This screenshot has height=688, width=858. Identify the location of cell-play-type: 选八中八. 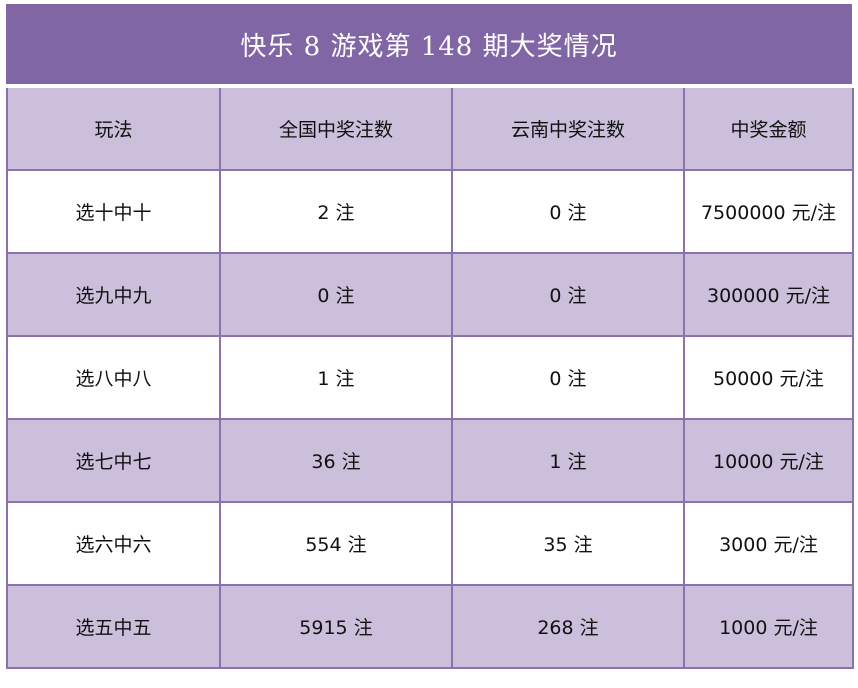
(113, 377).